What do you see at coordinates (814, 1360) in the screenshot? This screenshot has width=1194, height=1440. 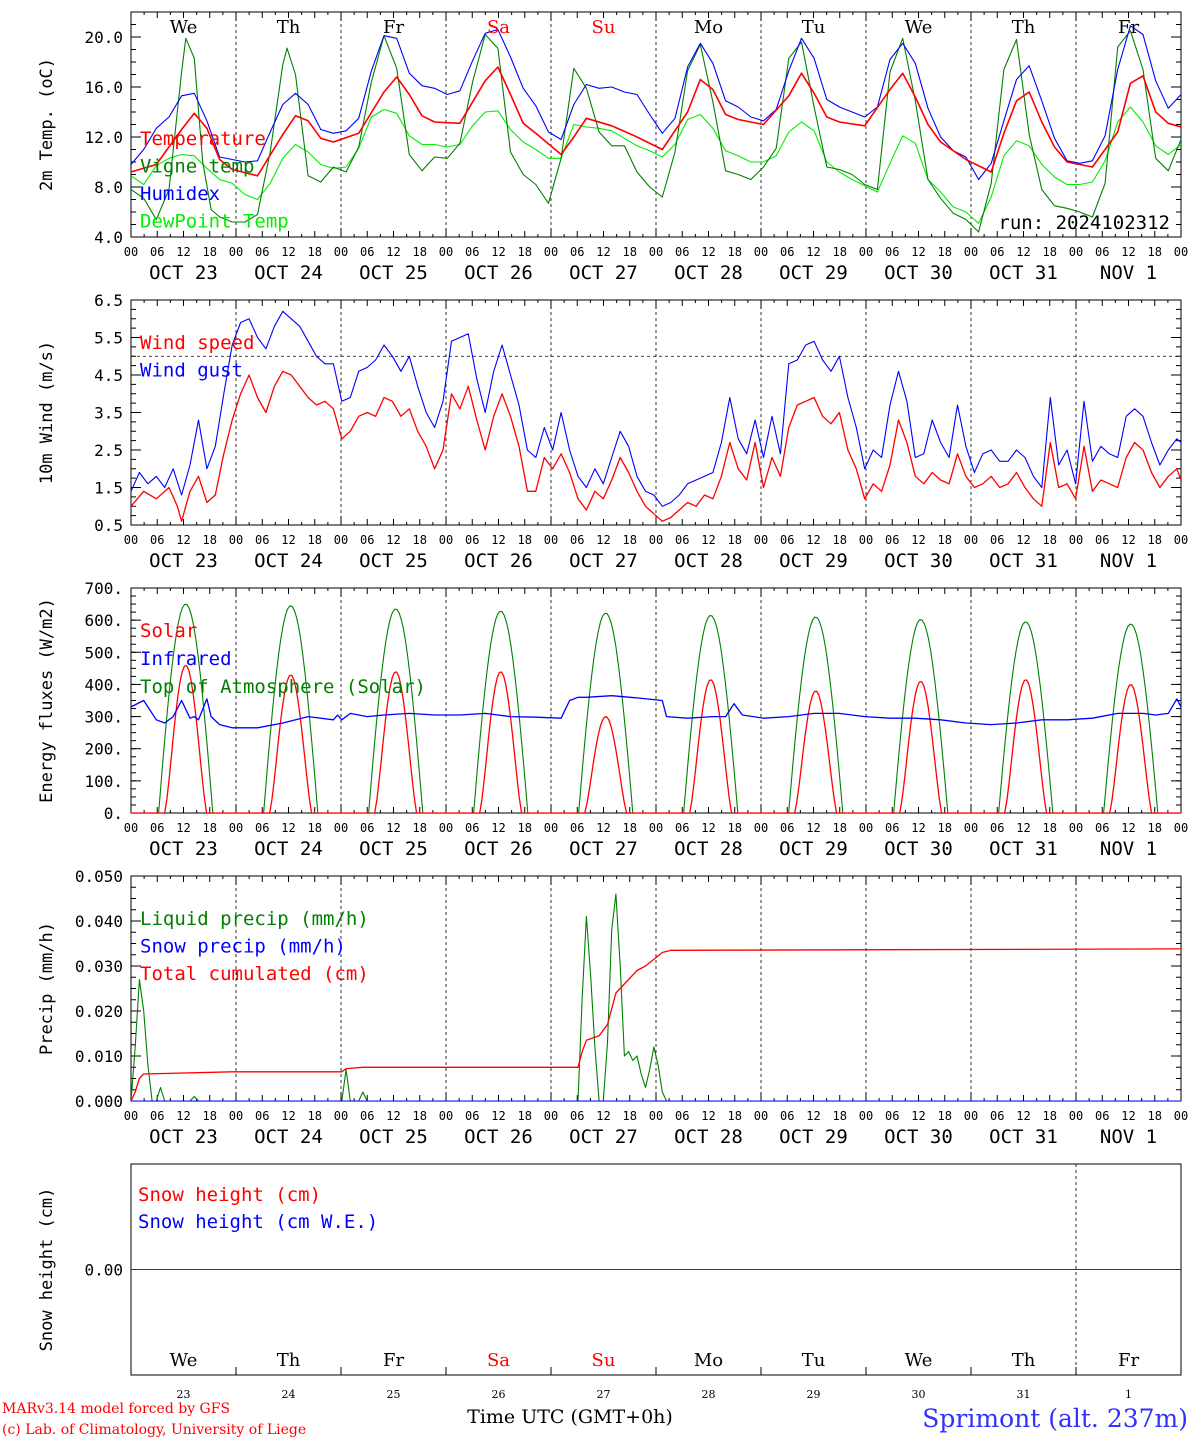 I see `weekday-label: Tu` at bounding box center [814, 1360].